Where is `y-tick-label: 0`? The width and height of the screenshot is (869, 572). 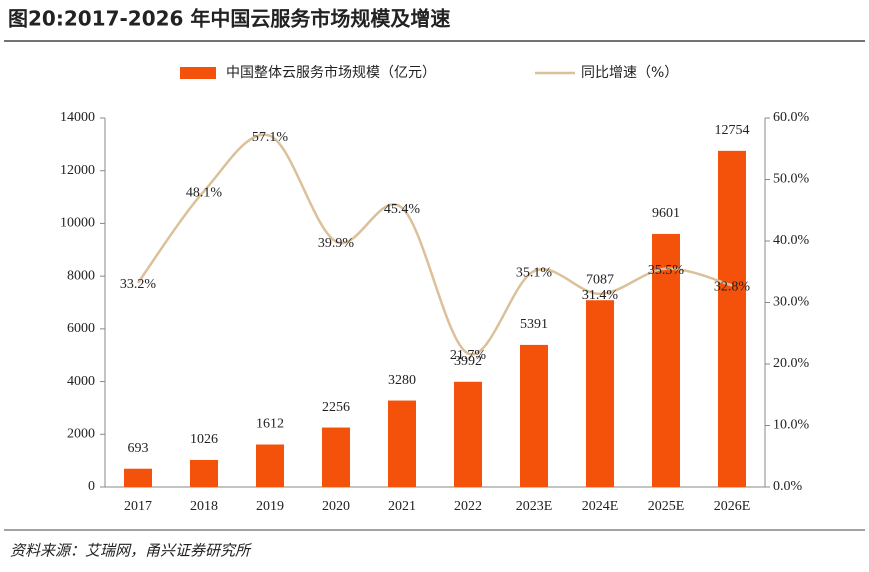
y-tick-label: 0 is located at coordinates (91, 486).